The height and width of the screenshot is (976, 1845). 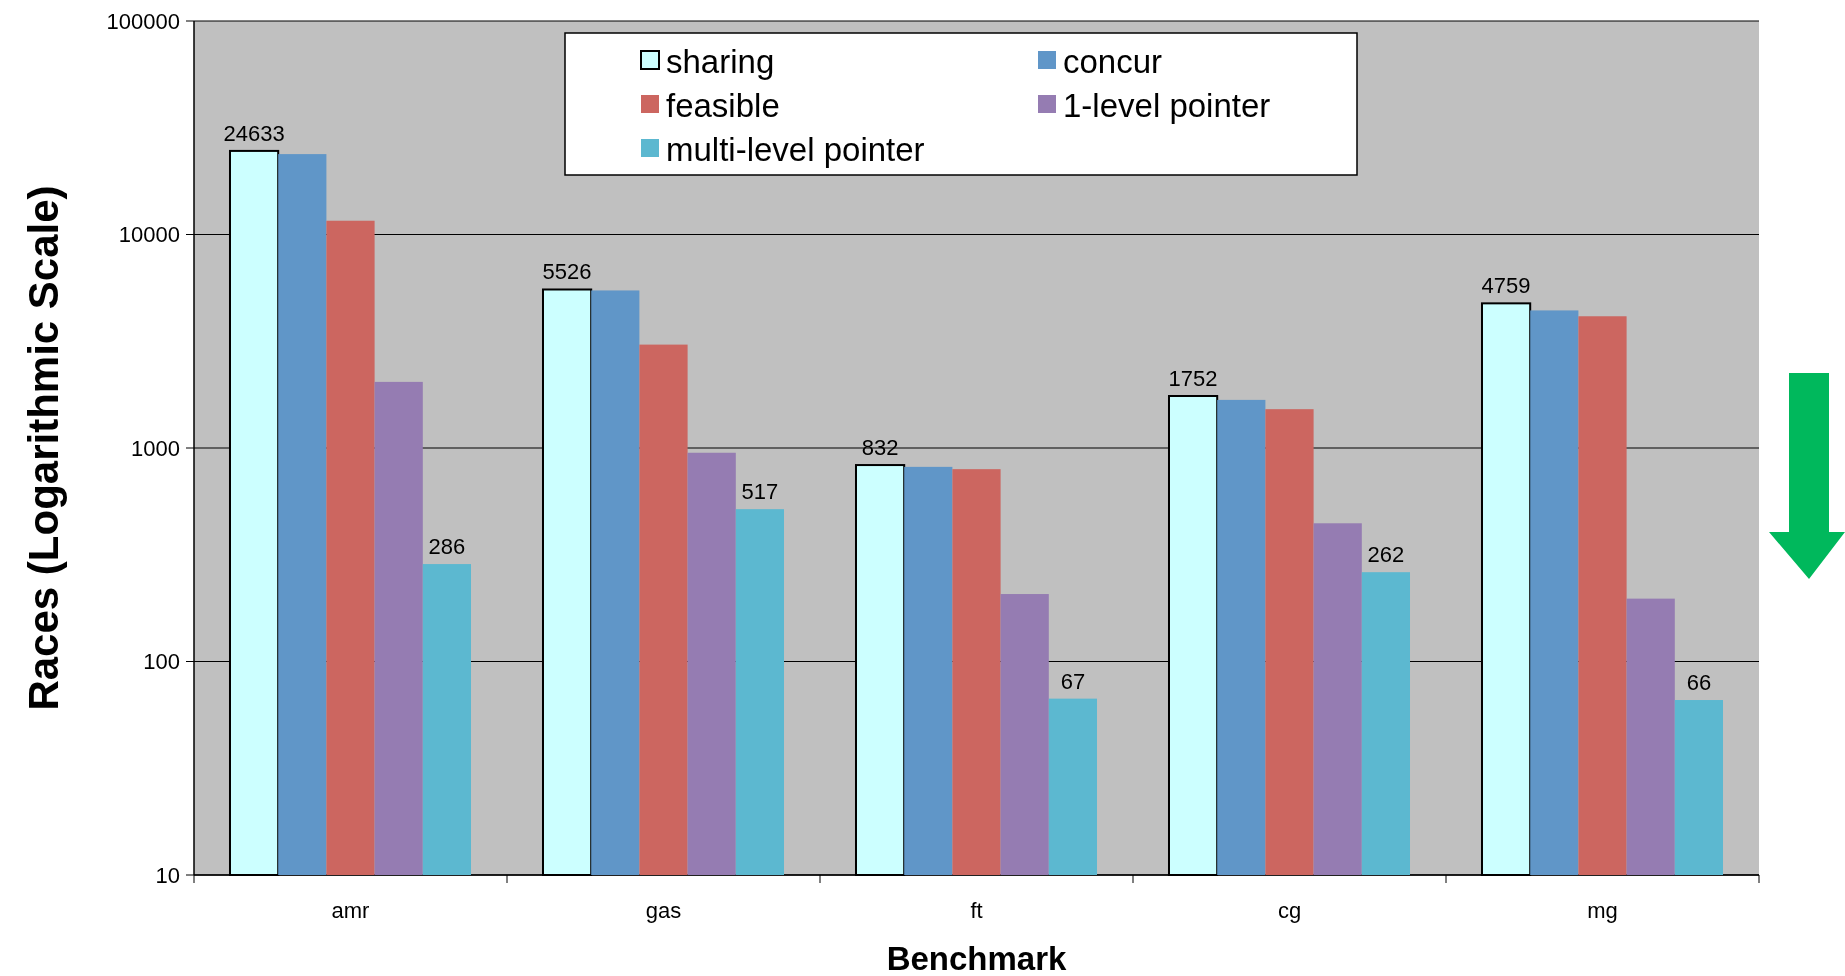 What do you see at coordinates (43, 448) in the screenshot?
I see `y-axis-title: Races (Logarithmic Scale)` at bounding box center [43, 448].